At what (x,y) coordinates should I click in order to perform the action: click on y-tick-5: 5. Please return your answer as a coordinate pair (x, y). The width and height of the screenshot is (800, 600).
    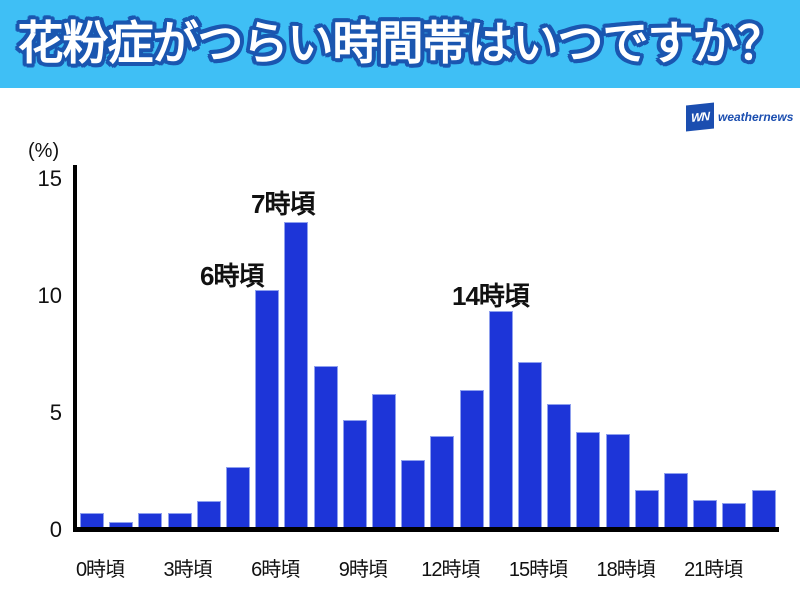
    Looking at the image, I should click on (55, 412).